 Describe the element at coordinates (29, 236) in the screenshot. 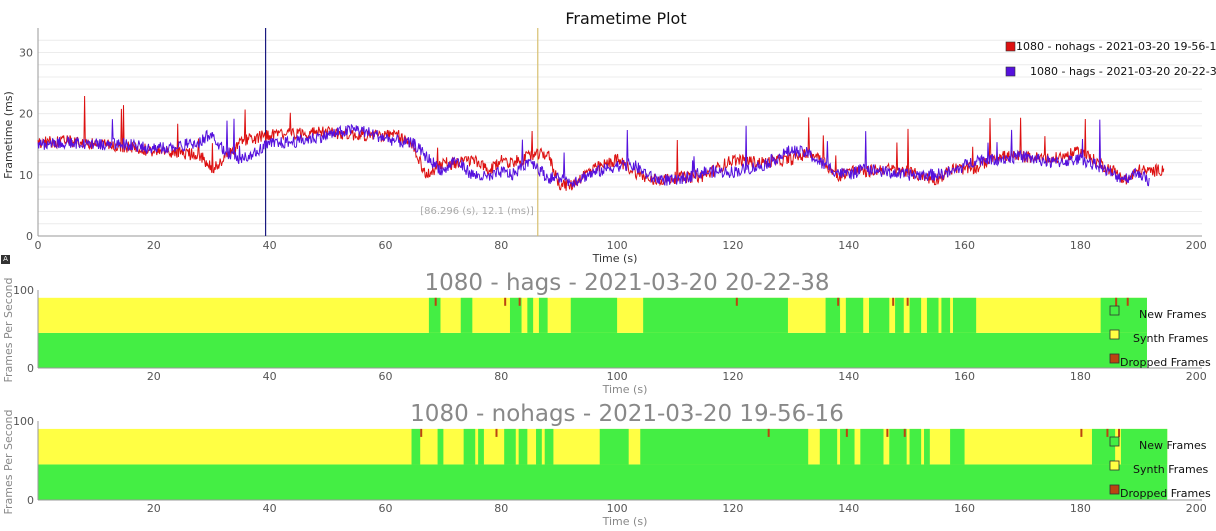

I see `frametime-y-tick-label: 0` at that location.